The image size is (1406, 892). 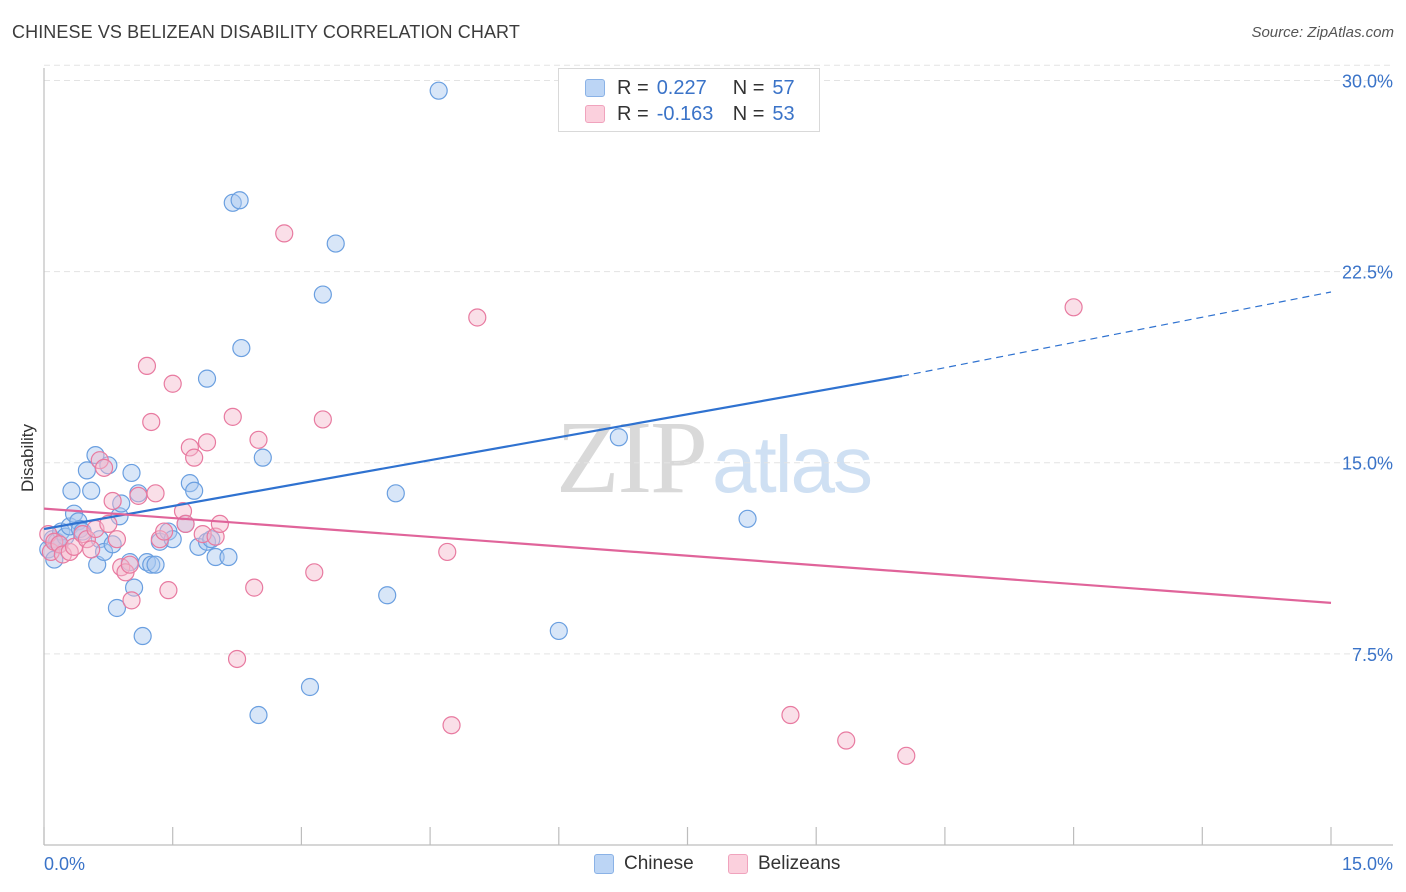 What do you see at coordinates (1367, 864) in the screenshot?
I see `x-tick-label: 15.0%` at bounding box center [1367, 864].